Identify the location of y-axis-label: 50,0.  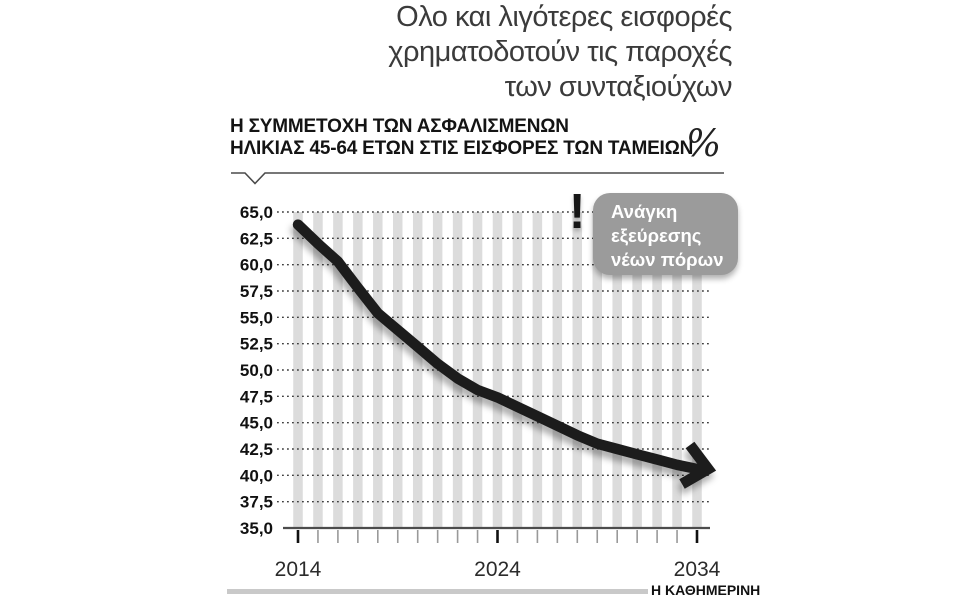
(256, 370).